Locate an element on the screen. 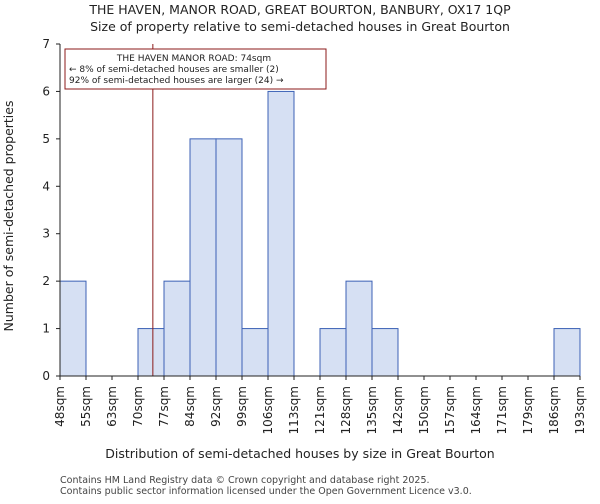  x-tick-label-99sqm: 99sqm is located at coordinates (242, 406).